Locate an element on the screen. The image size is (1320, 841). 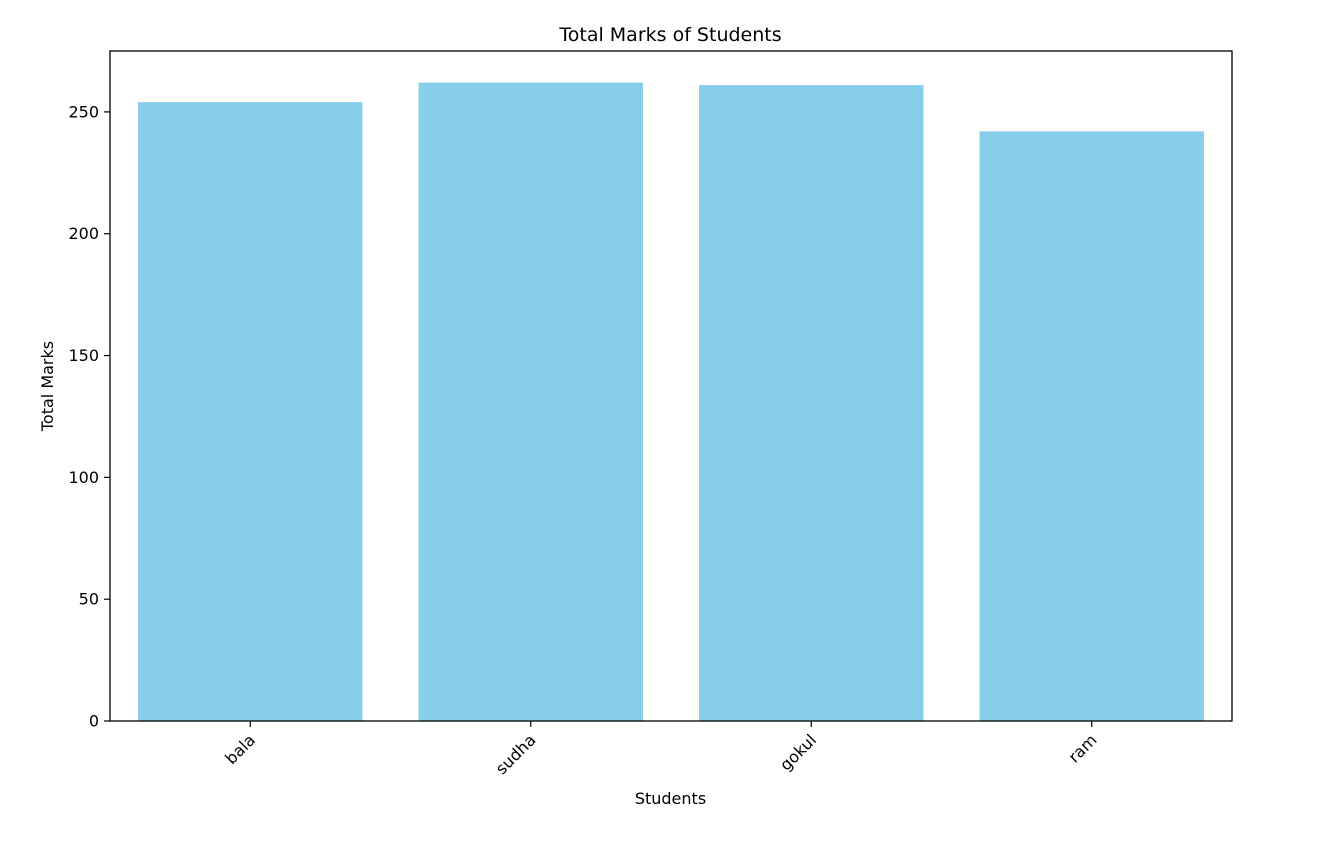
x-tick-label-bala: bala is located at coordinates (240, 749).